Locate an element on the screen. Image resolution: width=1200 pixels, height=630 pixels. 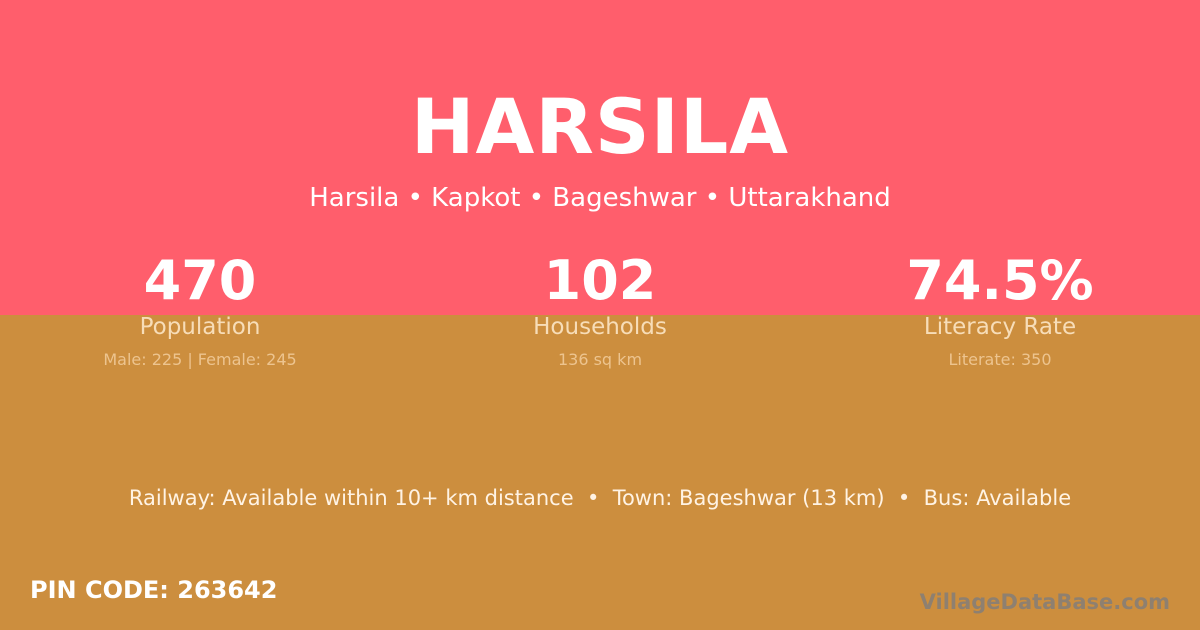
stat-label: Population is located at coordinates (200, 327).